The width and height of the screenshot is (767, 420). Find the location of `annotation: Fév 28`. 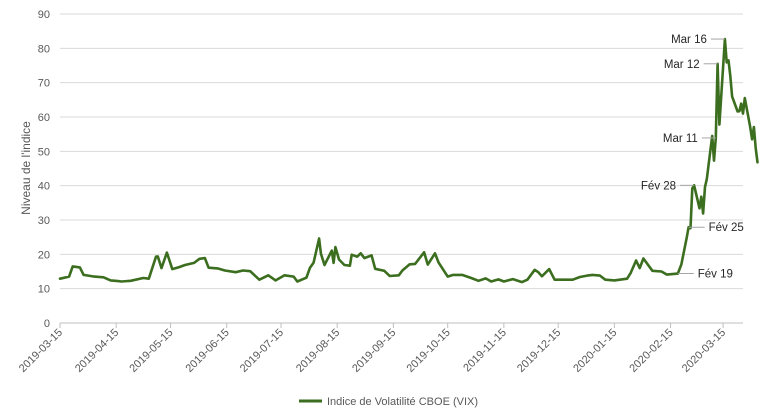

annotation: Fév 28 is located at coordinates (668, 186).